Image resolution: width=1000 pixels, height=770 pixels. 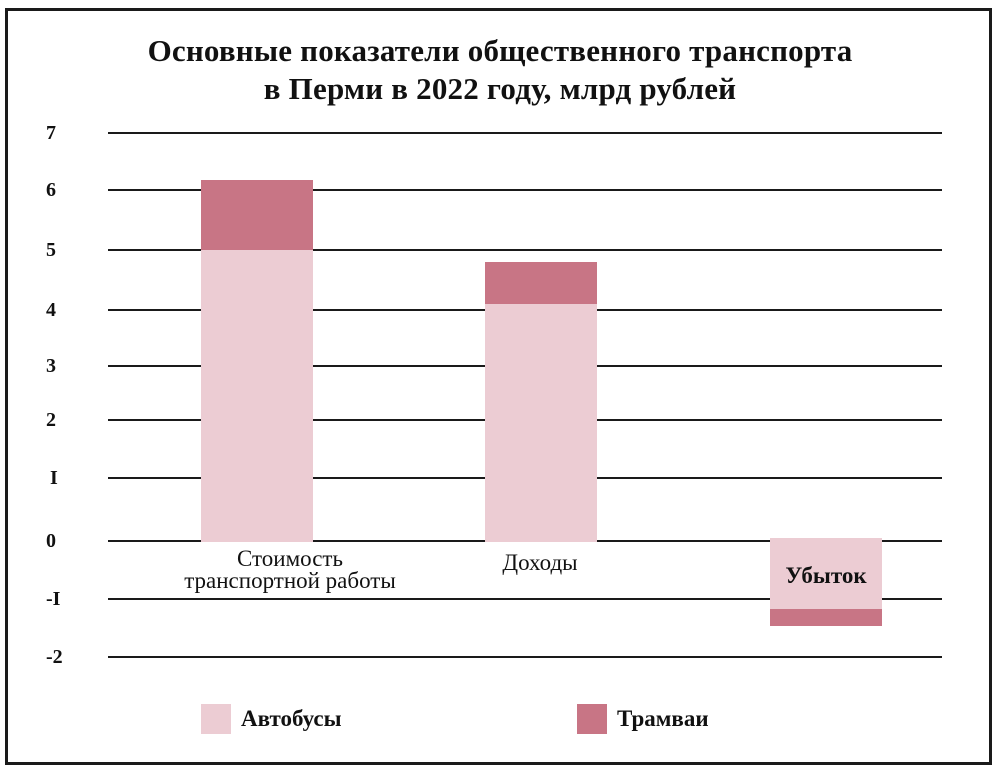 I want to click on bar-income-trams, so click(x=541, y=283).